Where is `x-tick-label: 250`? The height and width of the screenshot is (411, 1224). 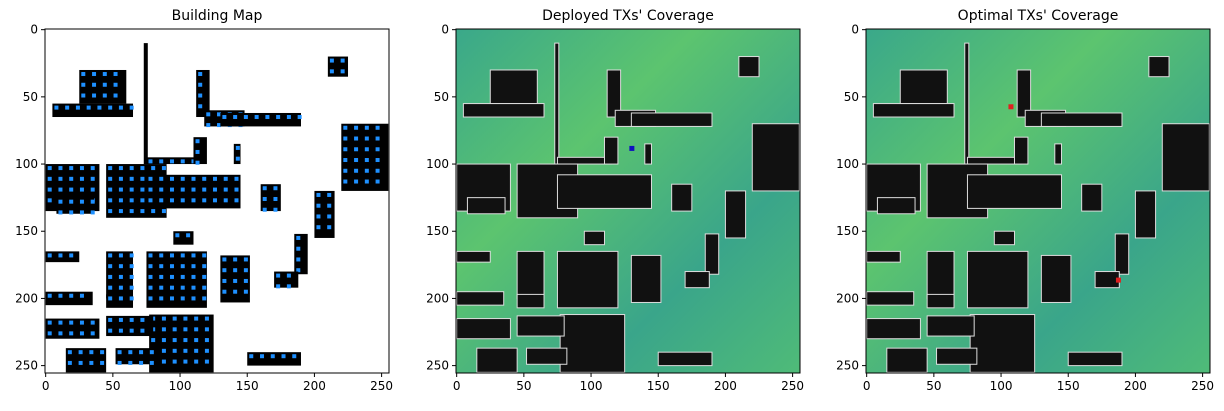
x-tick-label: 250 is located at coordinates (1202, 386).